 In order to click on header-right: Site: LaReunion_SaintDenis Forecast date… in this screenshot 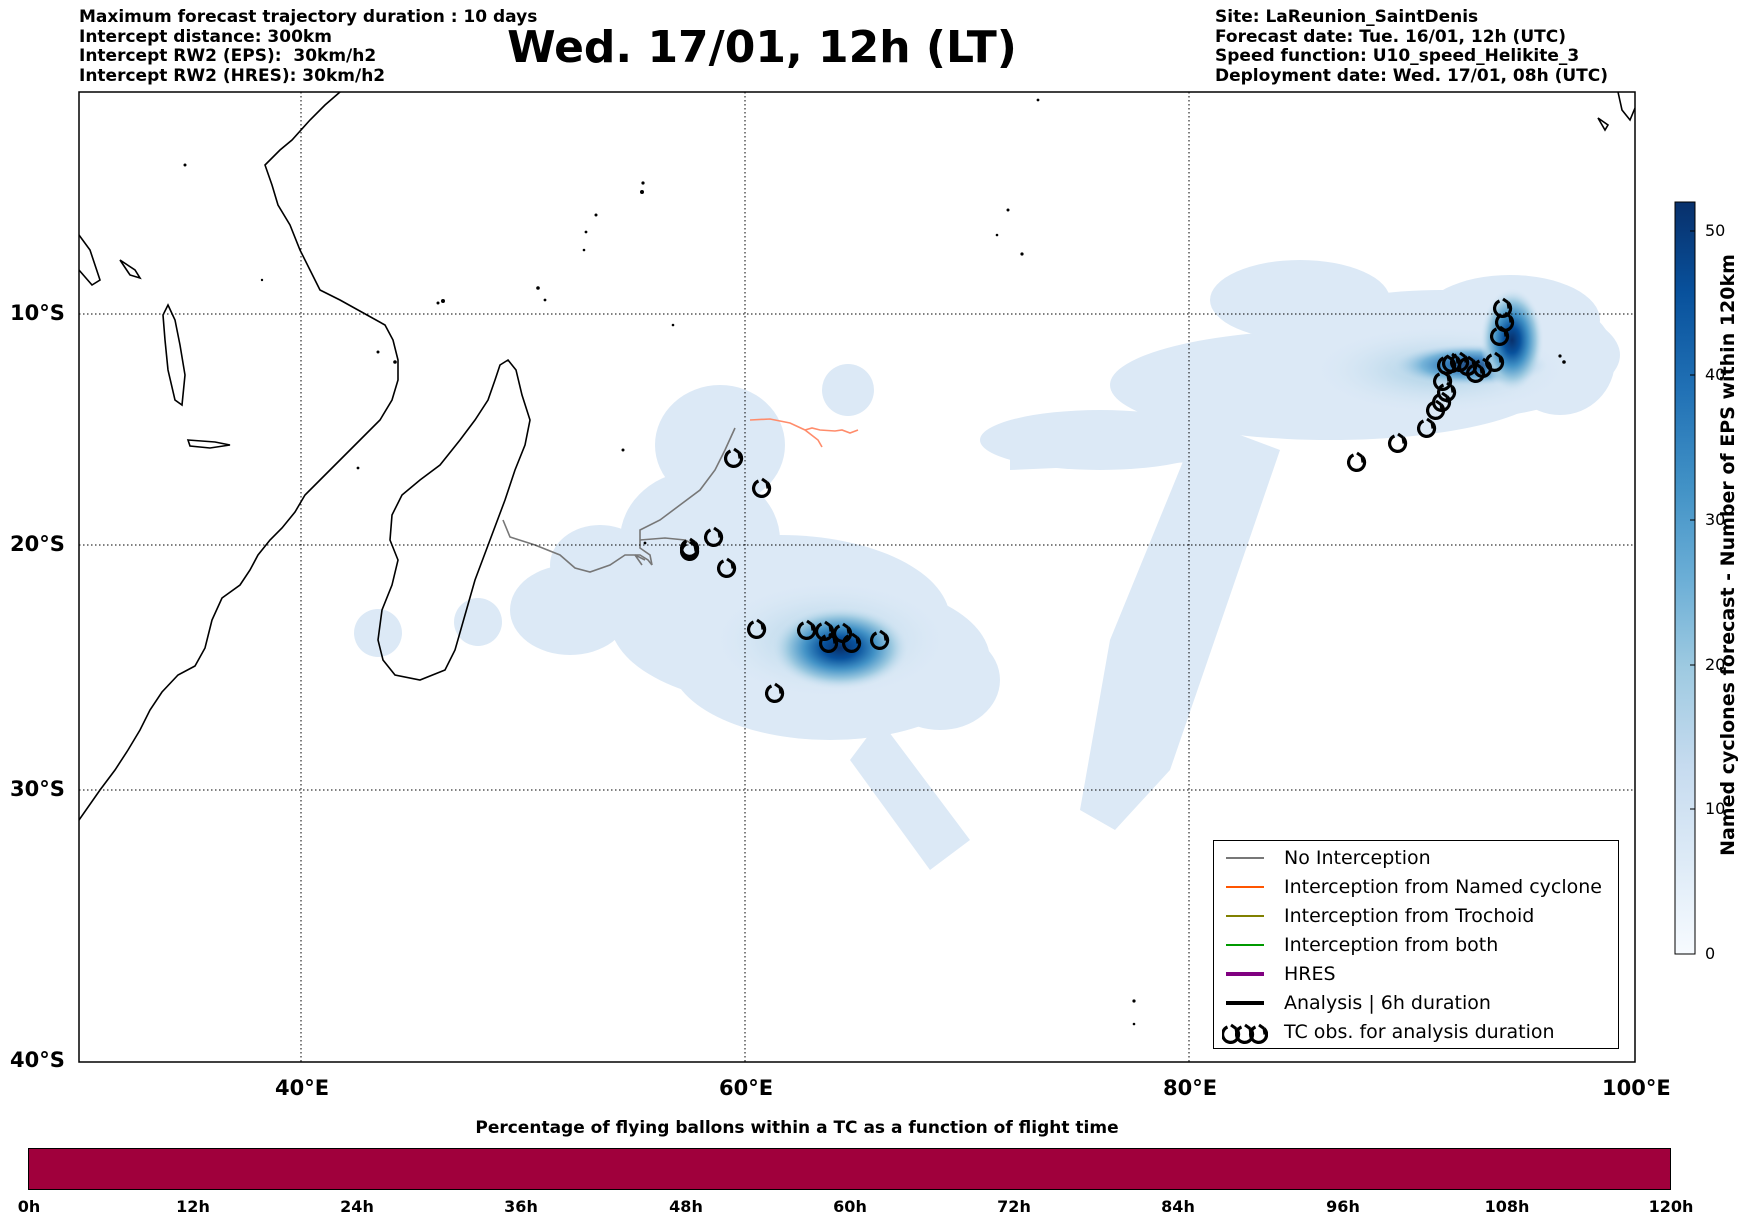, I will do `click(1412, 46)`.